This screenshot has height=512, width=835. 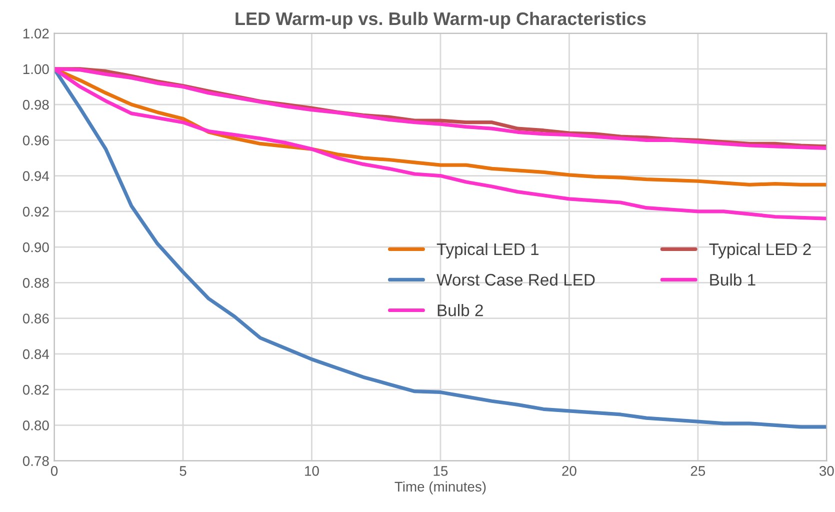 What do you see at coordinates (183, 471) in the screenshot?
I see `x-tick-label: 5` at bounding box center [183, 471].